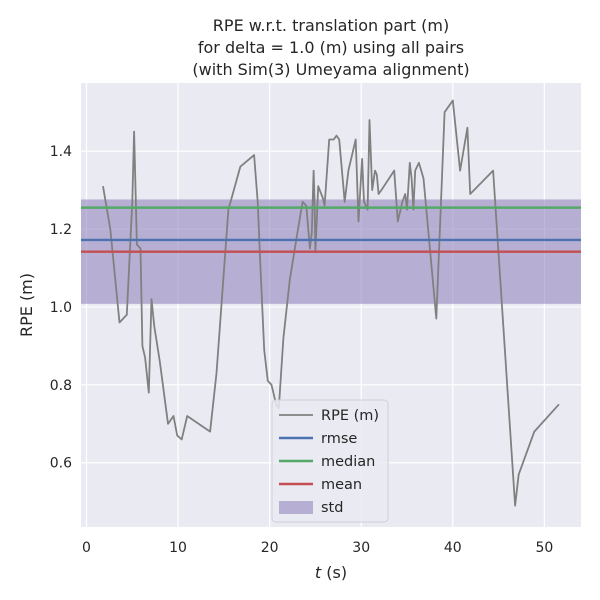 This screenshot has height=600, width=600. I want to click on x-tick-label: 0, so click(86, 548).